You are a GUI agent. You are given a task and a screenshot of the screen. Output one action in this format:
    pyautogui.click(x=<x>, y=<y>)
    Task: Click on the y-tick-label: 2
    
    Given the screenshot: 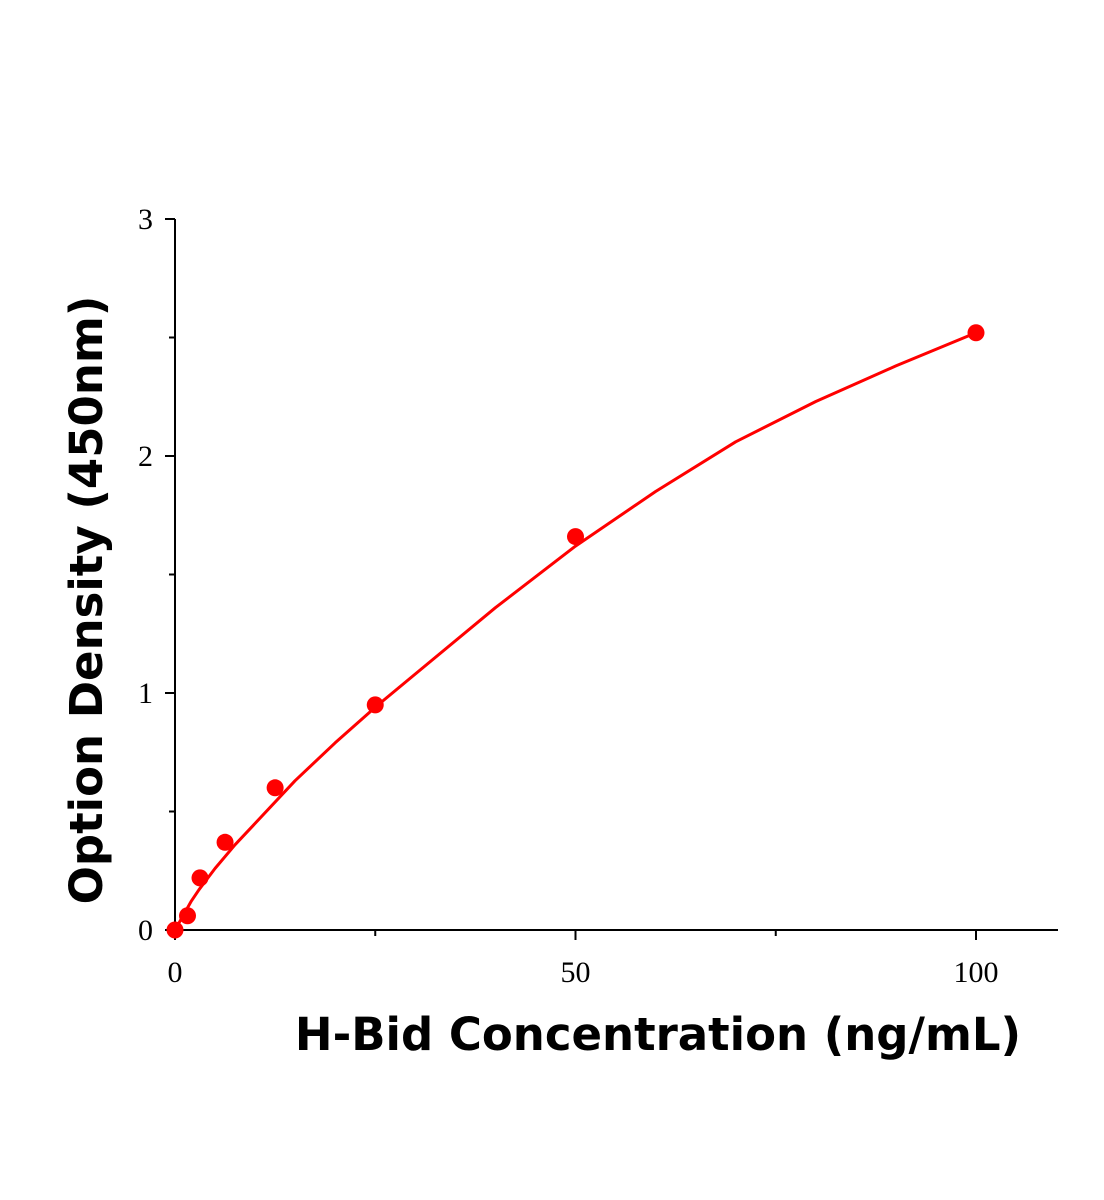 What is the action you would take?
    pyautogui.click(x=145, y=456)
    